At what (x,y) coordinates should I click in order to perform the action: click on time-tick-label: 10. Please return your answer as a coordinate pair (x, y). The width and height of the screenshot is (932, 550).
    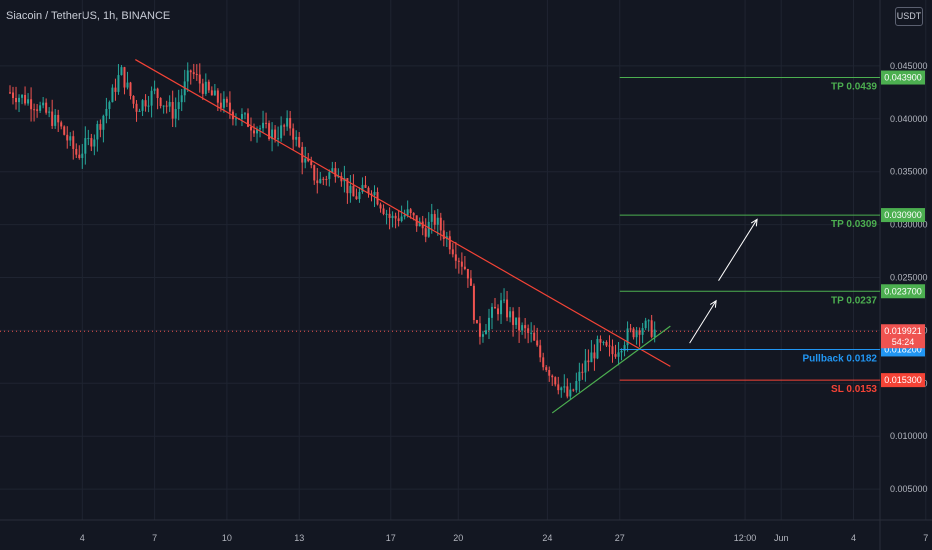
    Looking at the image, I should click on (227, 538).